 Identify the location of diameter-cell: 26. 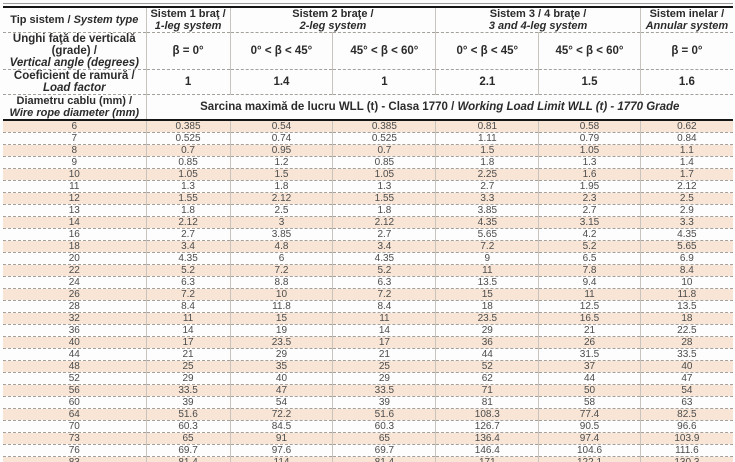
(74, 294).